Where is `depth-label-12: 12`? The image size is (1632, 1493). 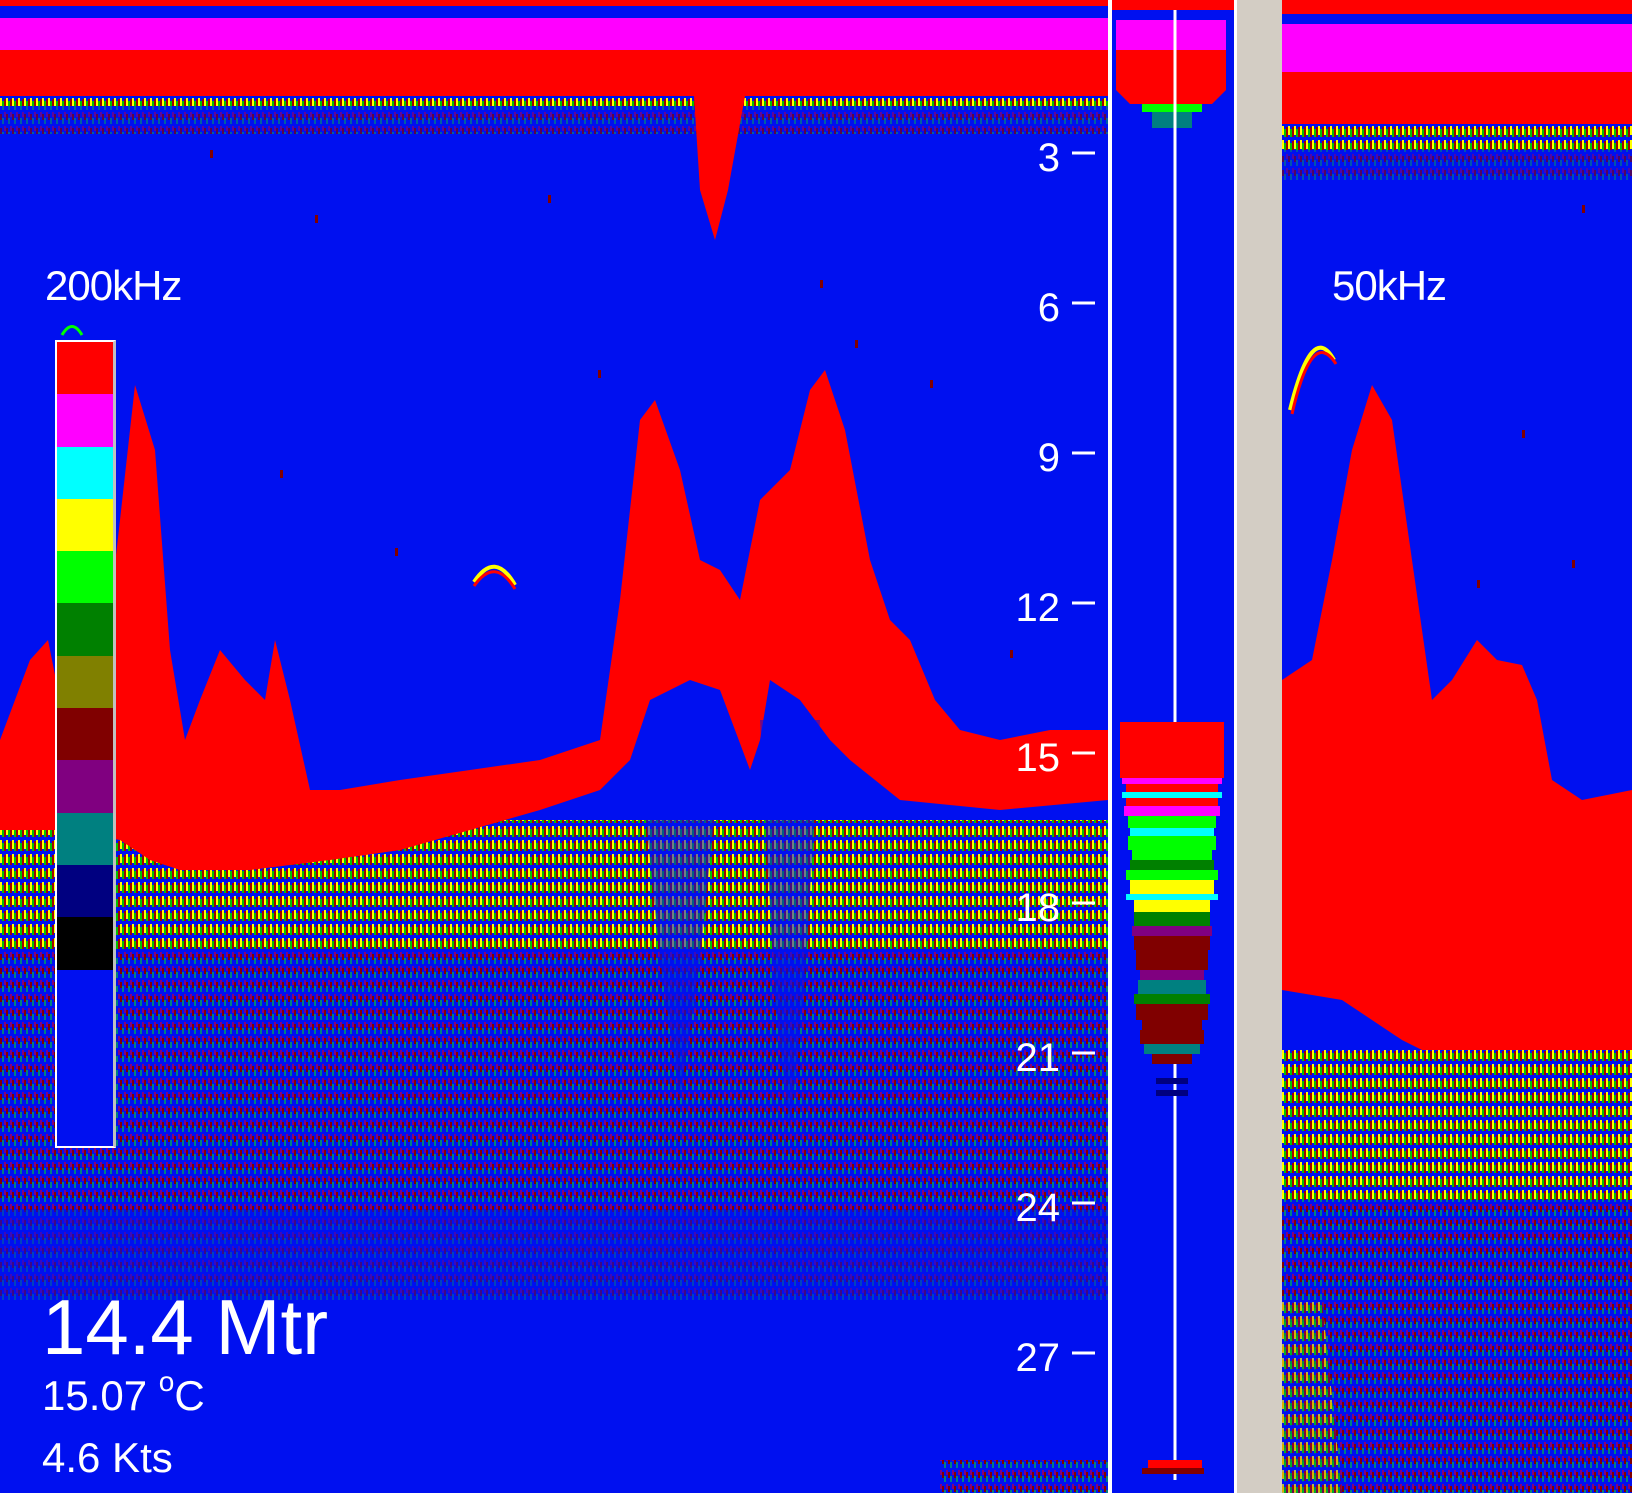 depth-label-12: 12 is located at coordinates (1038, 608).